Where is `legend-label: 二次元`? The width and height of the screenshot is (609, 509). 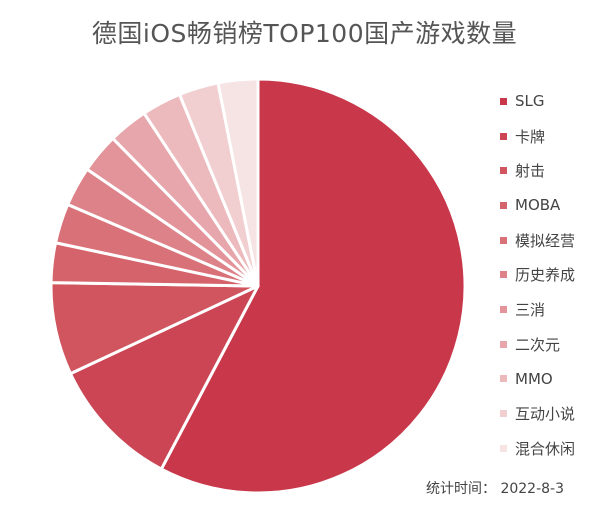 legend-label: 二次元 is located at coordinates (538, 344).